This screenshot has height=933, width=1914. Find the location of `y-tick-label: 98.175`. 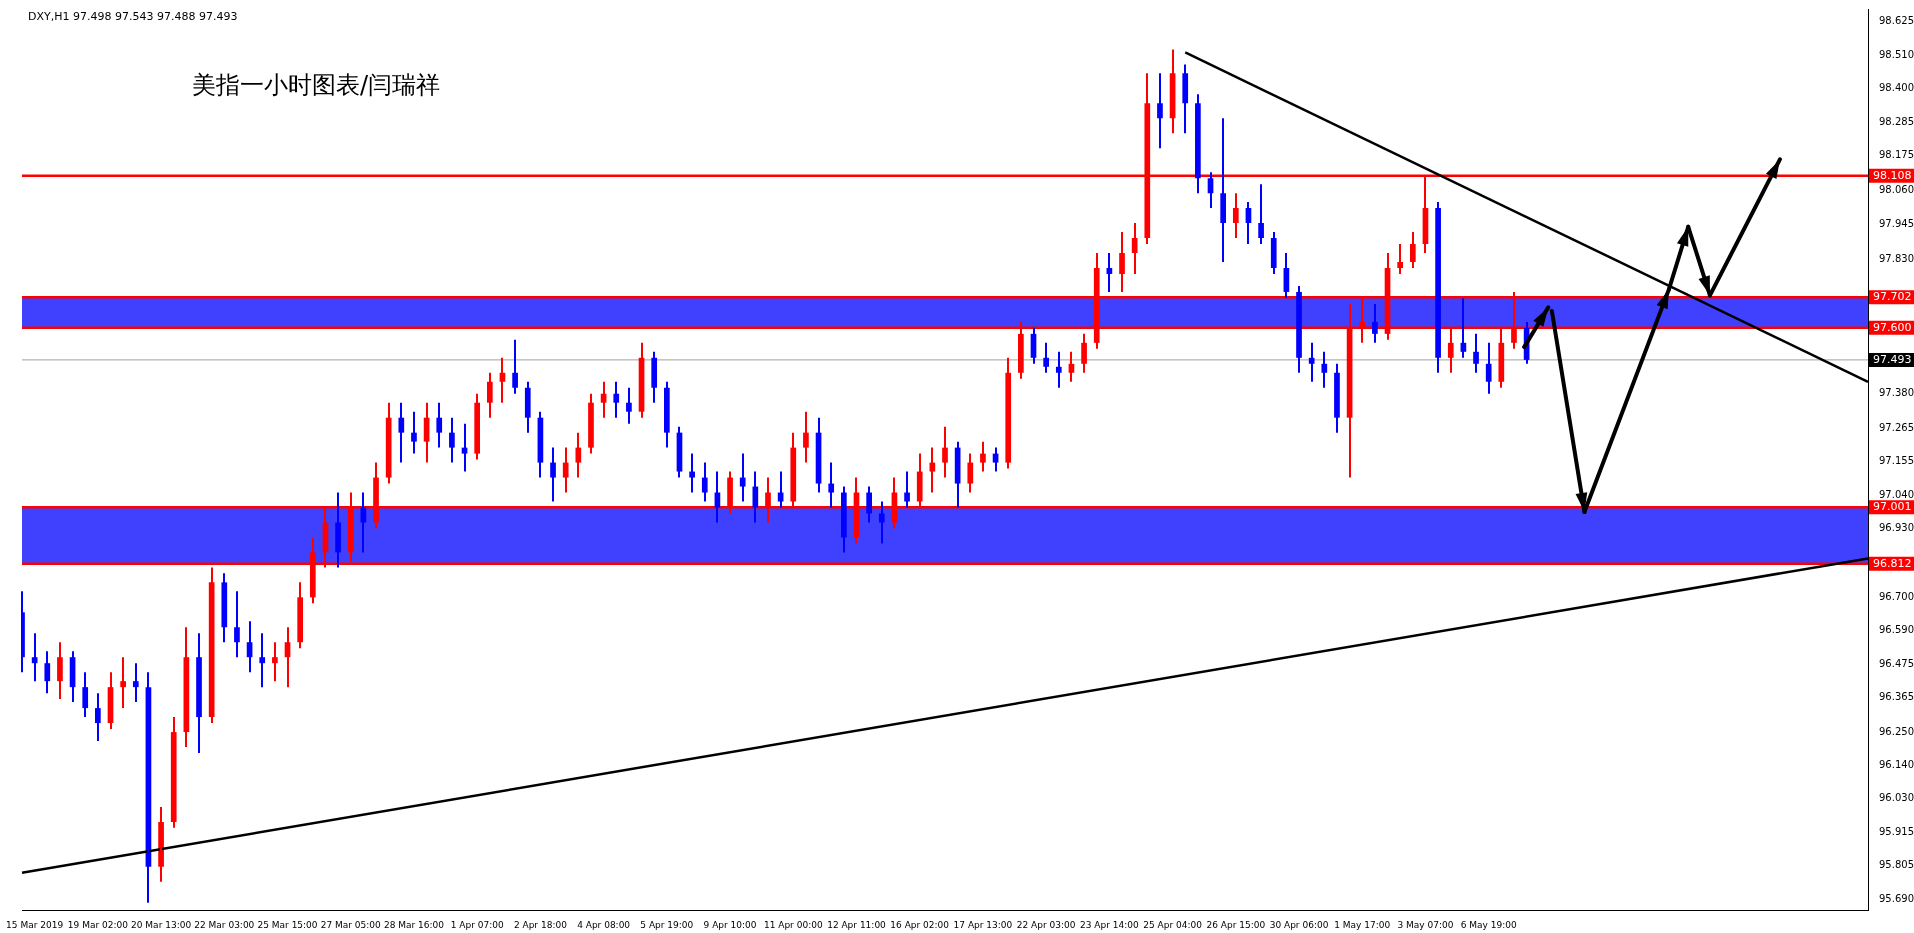

y-tick-label: 98.175 is located at coordinates (1896, 155).